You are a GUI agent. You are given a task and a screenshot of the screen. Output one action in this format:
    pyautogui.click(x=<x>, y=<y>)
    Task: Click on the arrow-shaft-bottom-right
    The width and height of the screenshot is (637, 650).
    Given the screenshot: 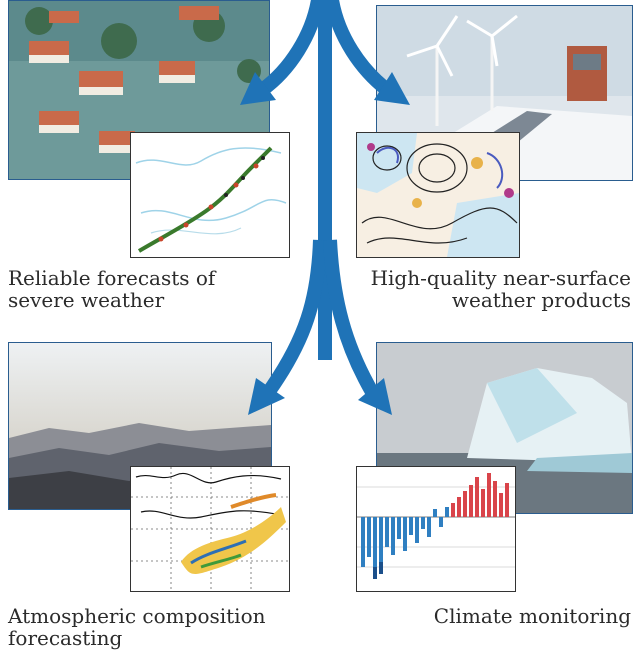 What is the action you would take?
    pyautogui.click(x=351, y=317)
    